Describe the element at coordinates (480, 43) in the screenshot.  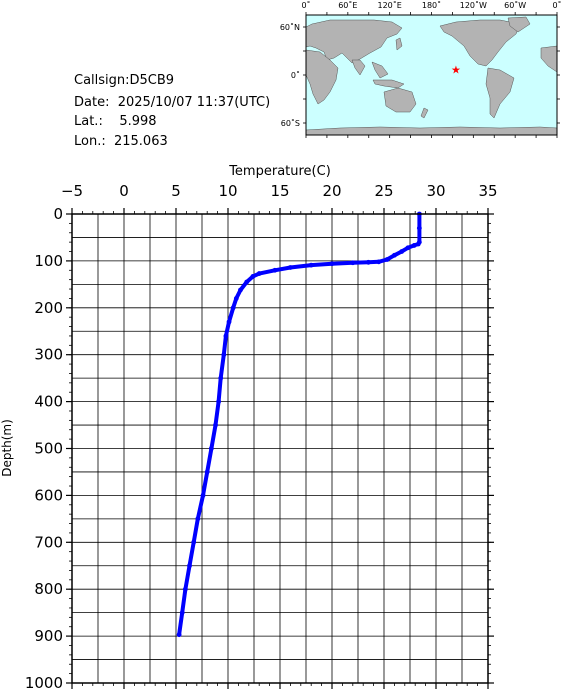
I see `land-north-america` at that location.